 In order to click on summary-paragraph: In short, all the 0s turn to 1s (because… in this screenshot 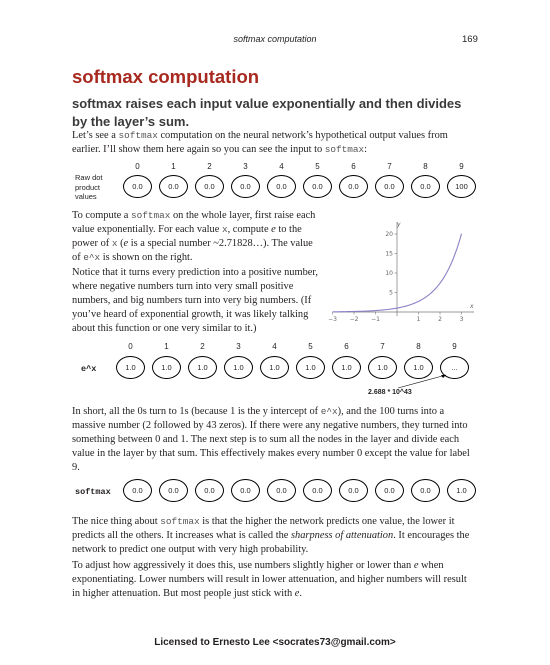, I will do `click(271, 439)`.